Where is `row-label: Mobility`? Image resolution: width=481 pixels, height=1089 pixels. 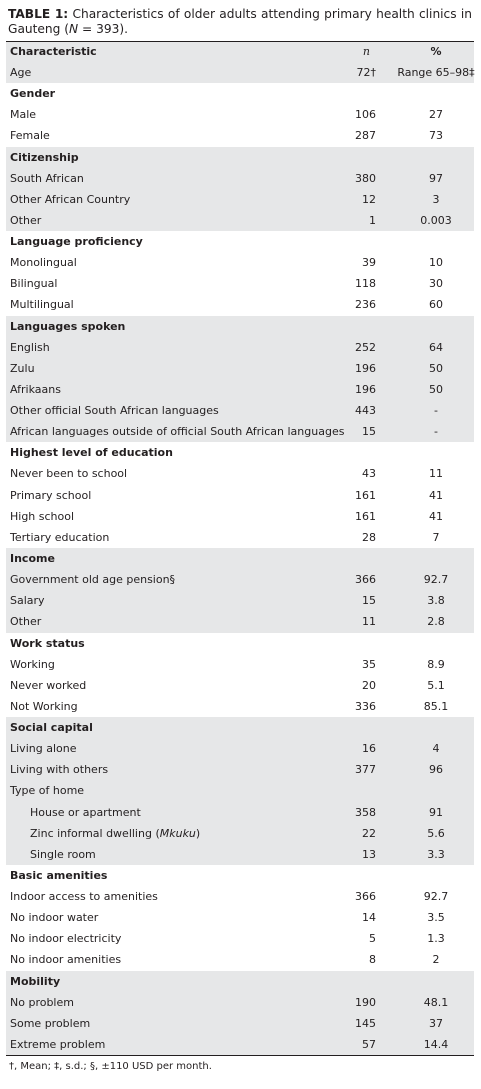
row-label: Mobility is located at coordinates (35, 981).